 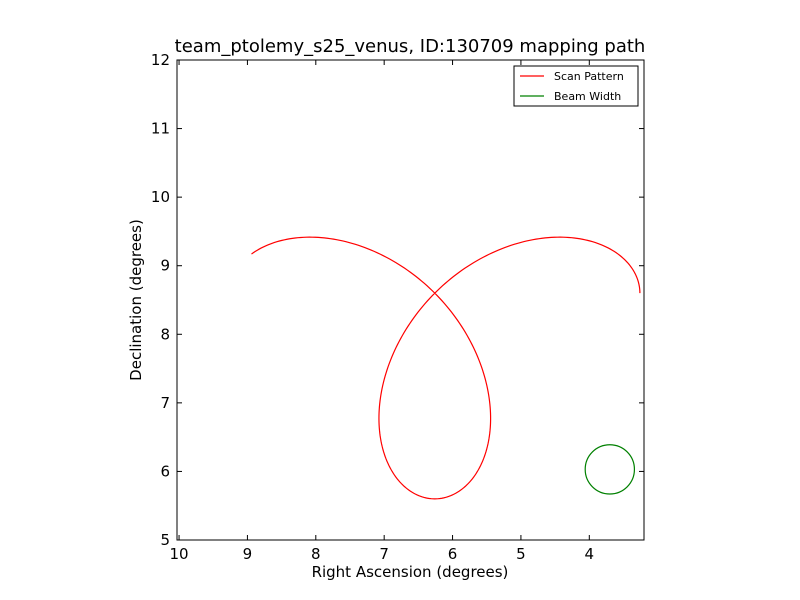 I want to click on legend-label-scan-pattern: Scan Pattern, so click(x=589, y=76).